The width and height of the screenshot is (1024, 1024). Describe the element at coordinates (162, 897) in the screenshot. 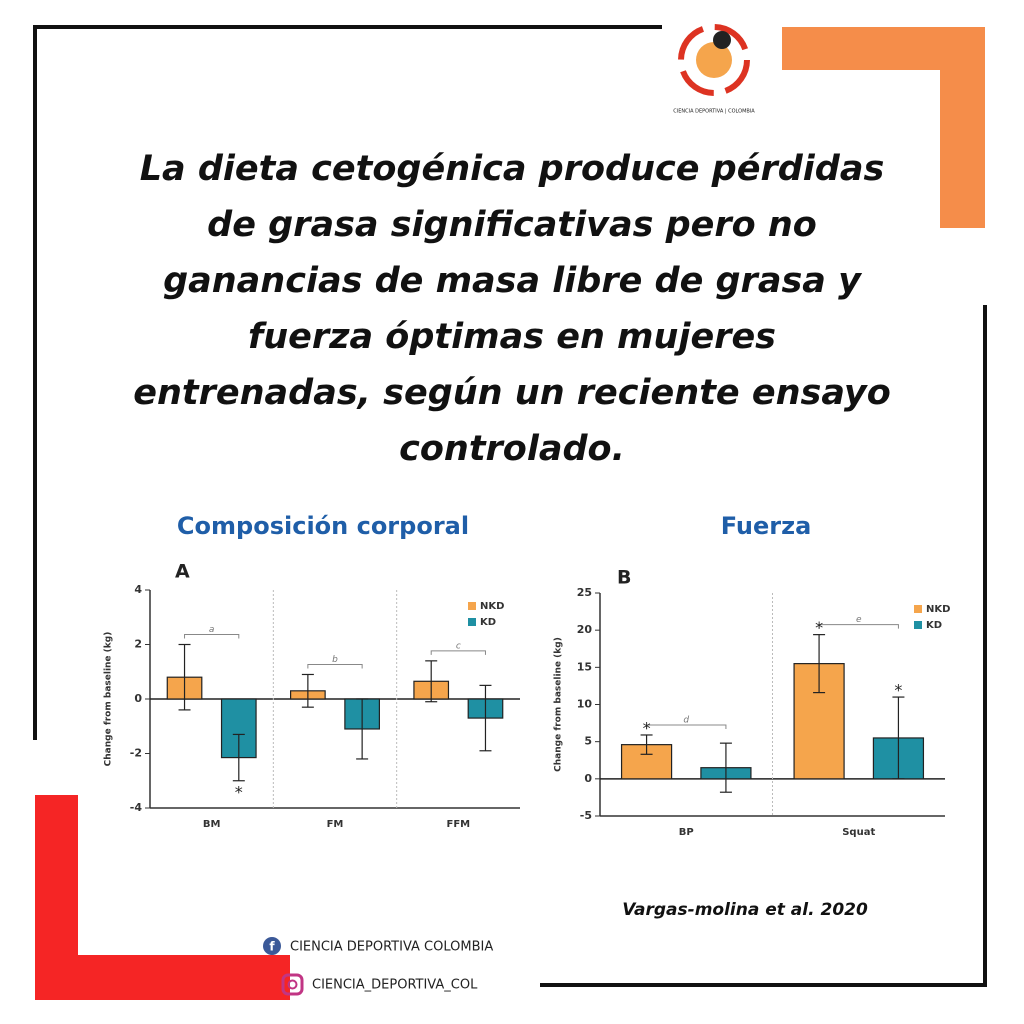

I see `red-corner` at that location.